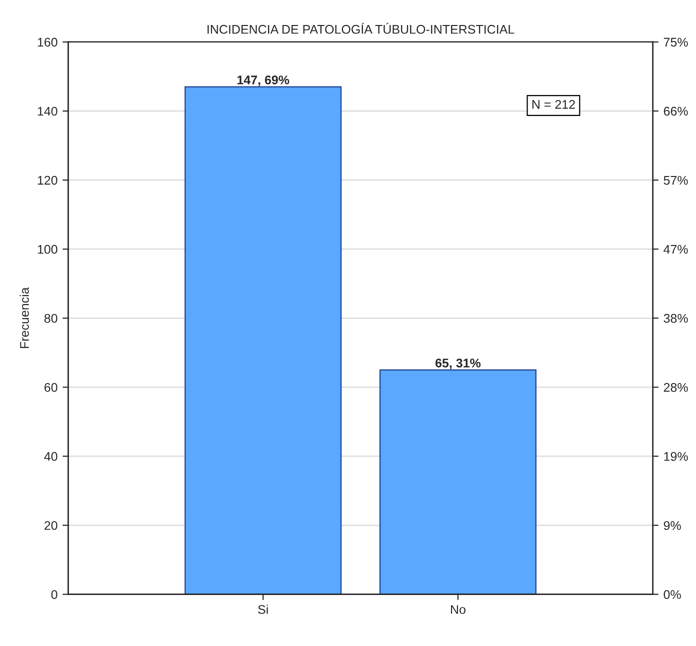  Describe the element at coordinates (48, 42) in the screenshot. I see `y-tick-label: 160` at that location.